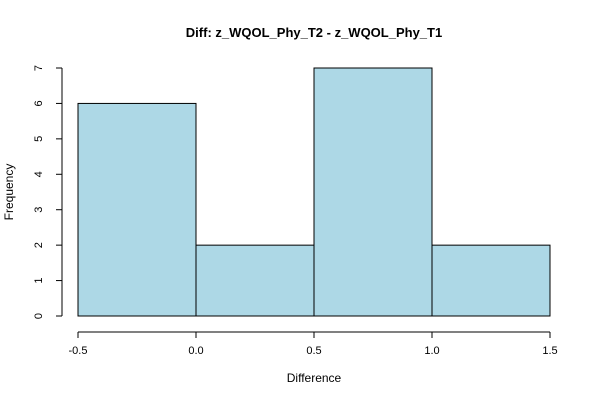  Describe the element at coordinates (78, 351) in the screenshot. I see `x-tick-label: -0.5` at that location.